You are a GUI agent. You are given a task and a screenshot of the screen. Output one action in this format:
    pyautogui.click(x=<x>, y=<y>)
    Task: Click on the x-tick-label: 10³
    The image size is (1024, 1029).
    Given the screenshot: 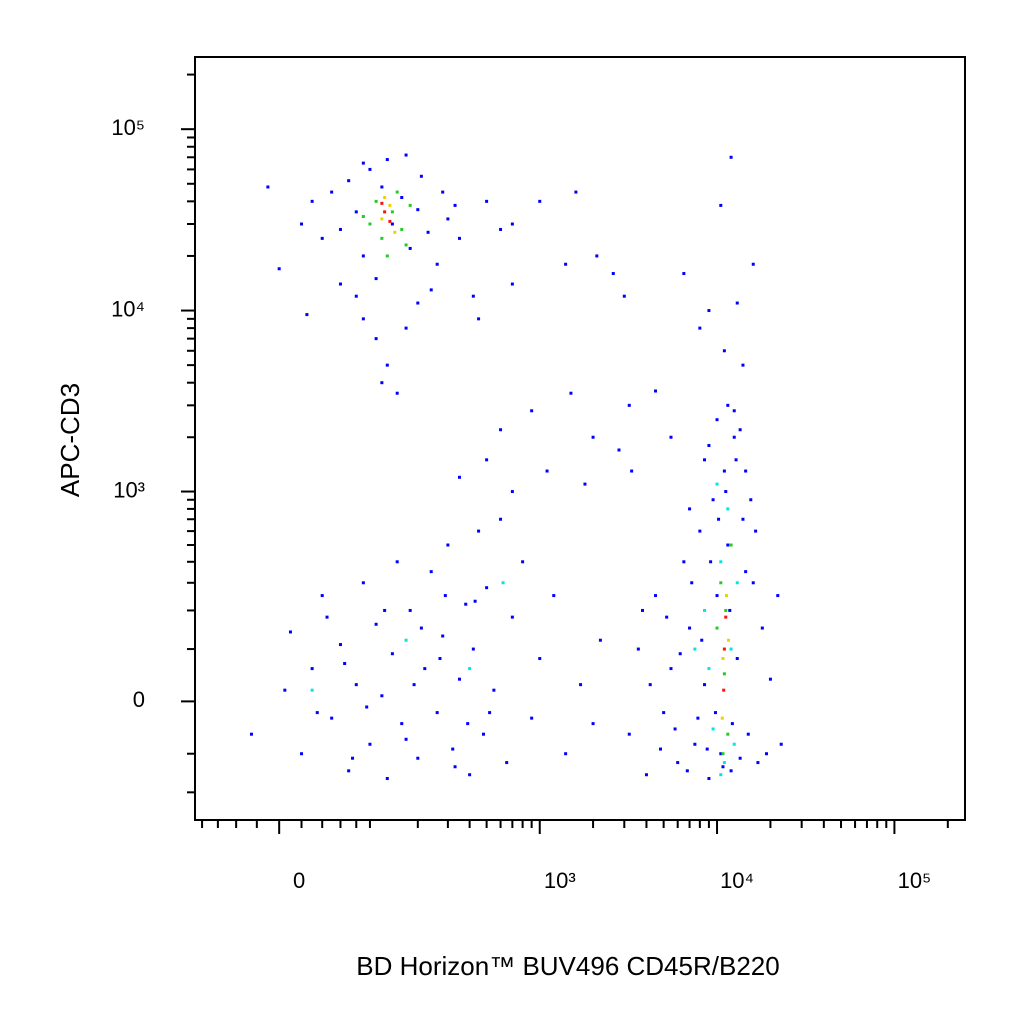 What is the action you would take?
    pyautogui.click(x=560, y=880)
    